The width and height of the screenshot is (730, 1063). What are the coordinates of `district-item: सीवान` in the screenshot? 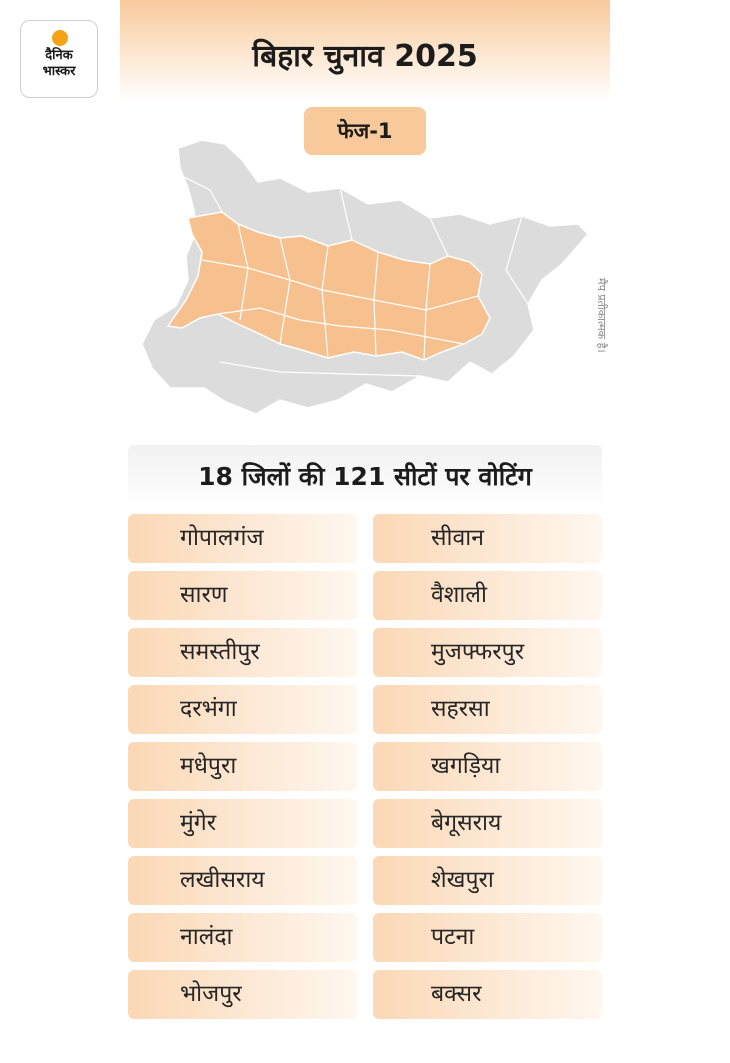 It's located at (487, 538).